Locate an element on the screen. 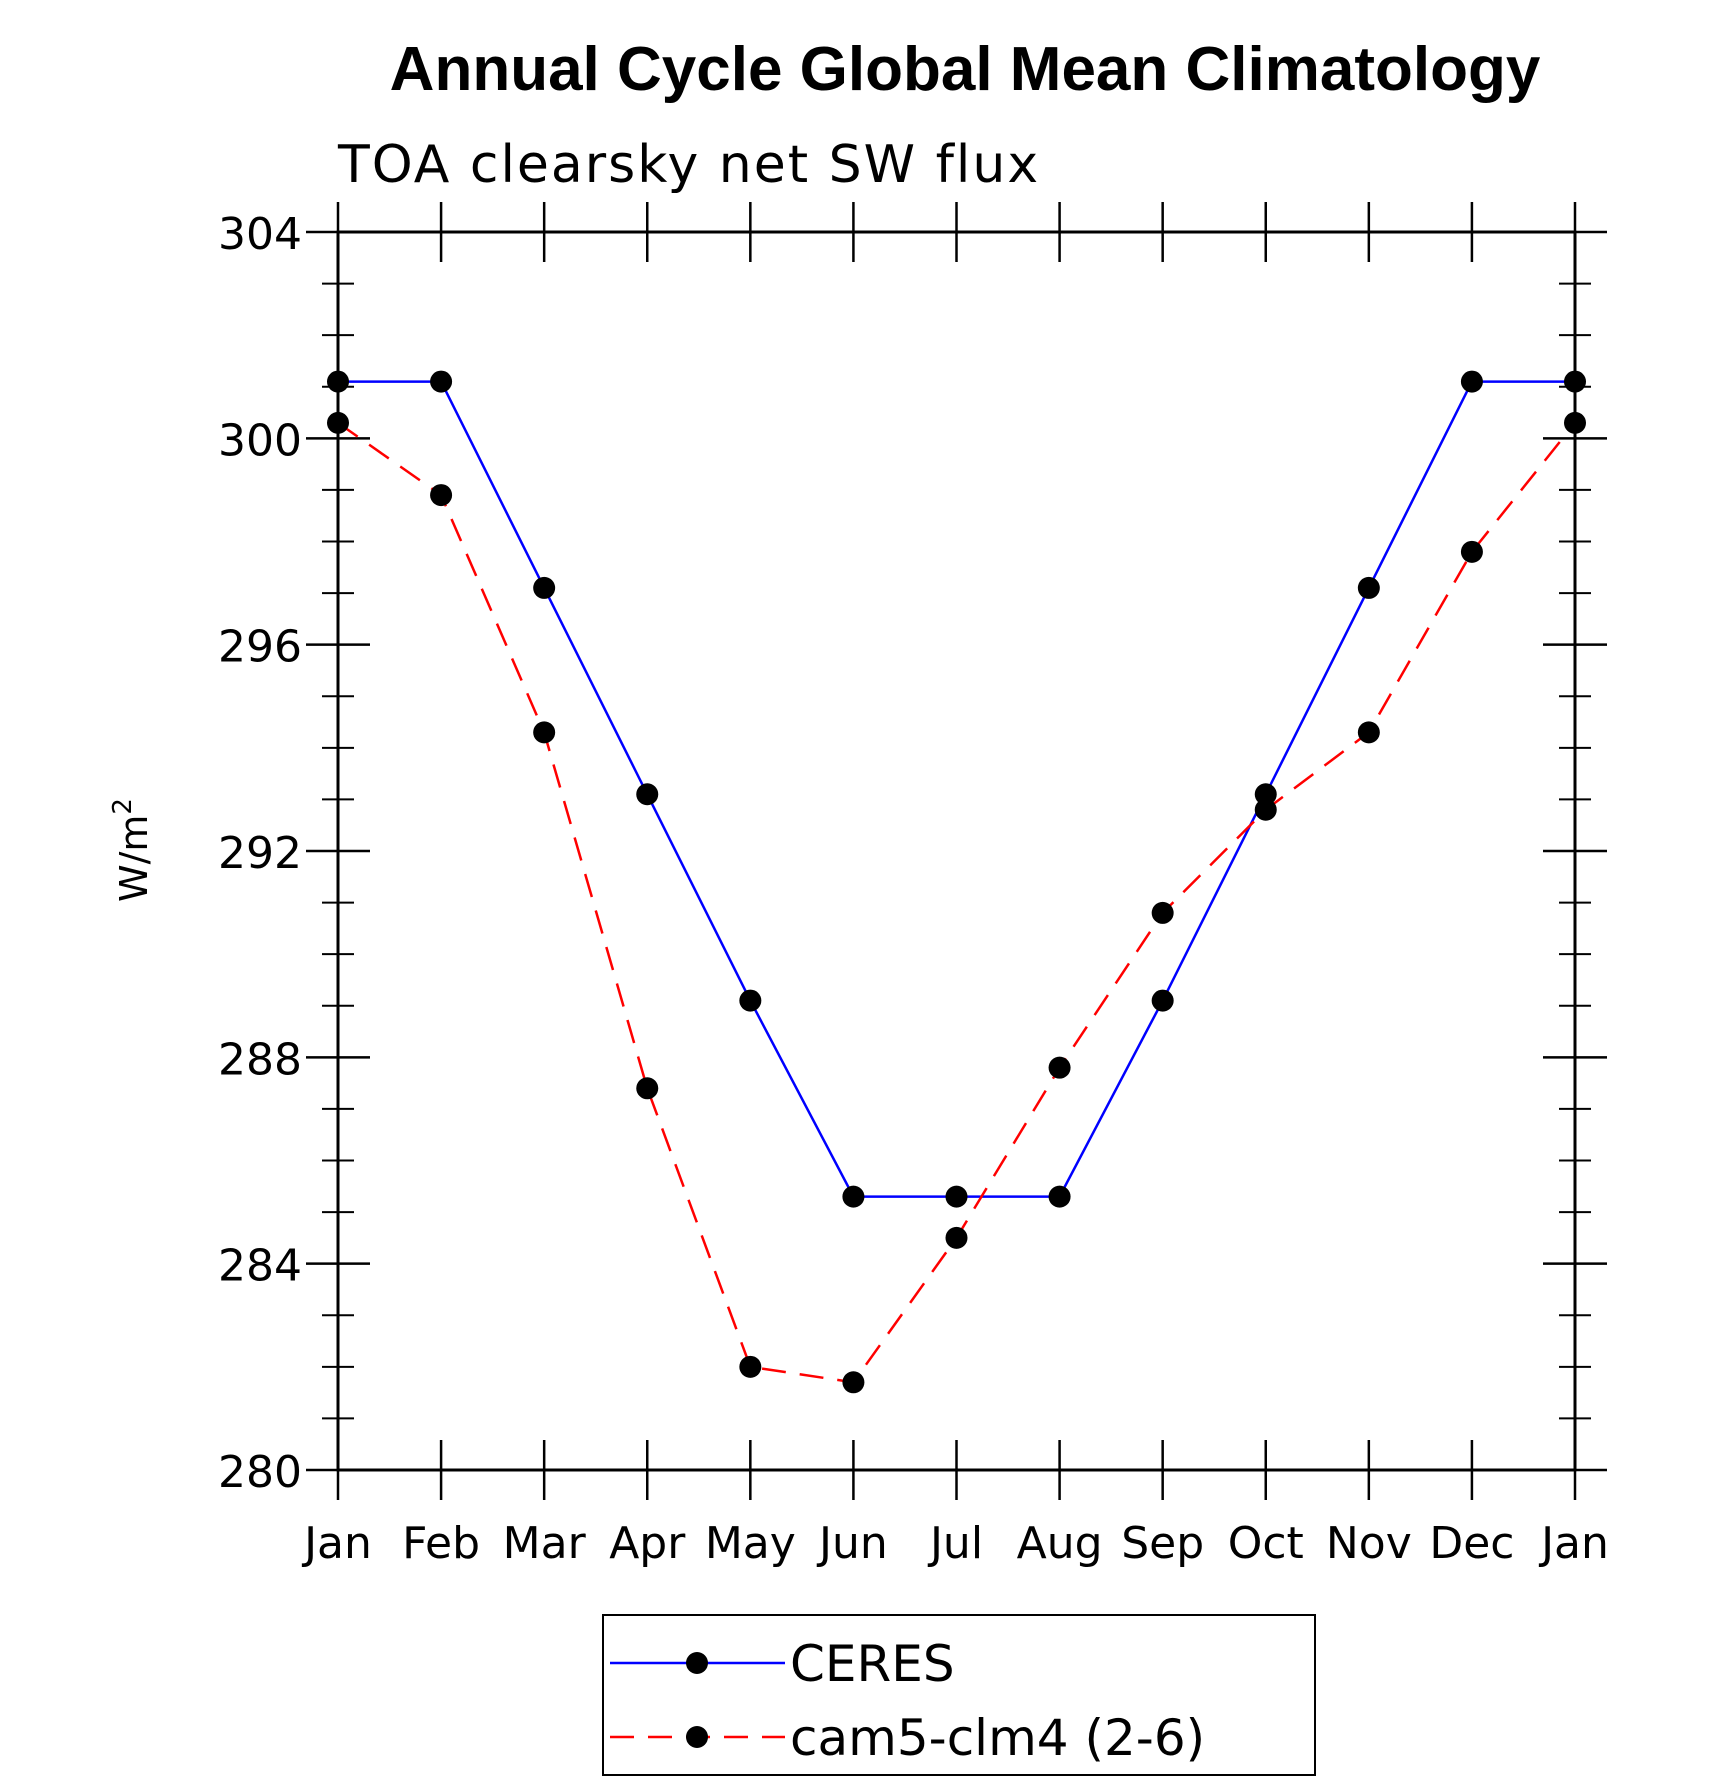 This screenshot has height=1778, width=1710. legend: CERES cam5-clm4 (2-6) is located at coordinates (959, 1695).